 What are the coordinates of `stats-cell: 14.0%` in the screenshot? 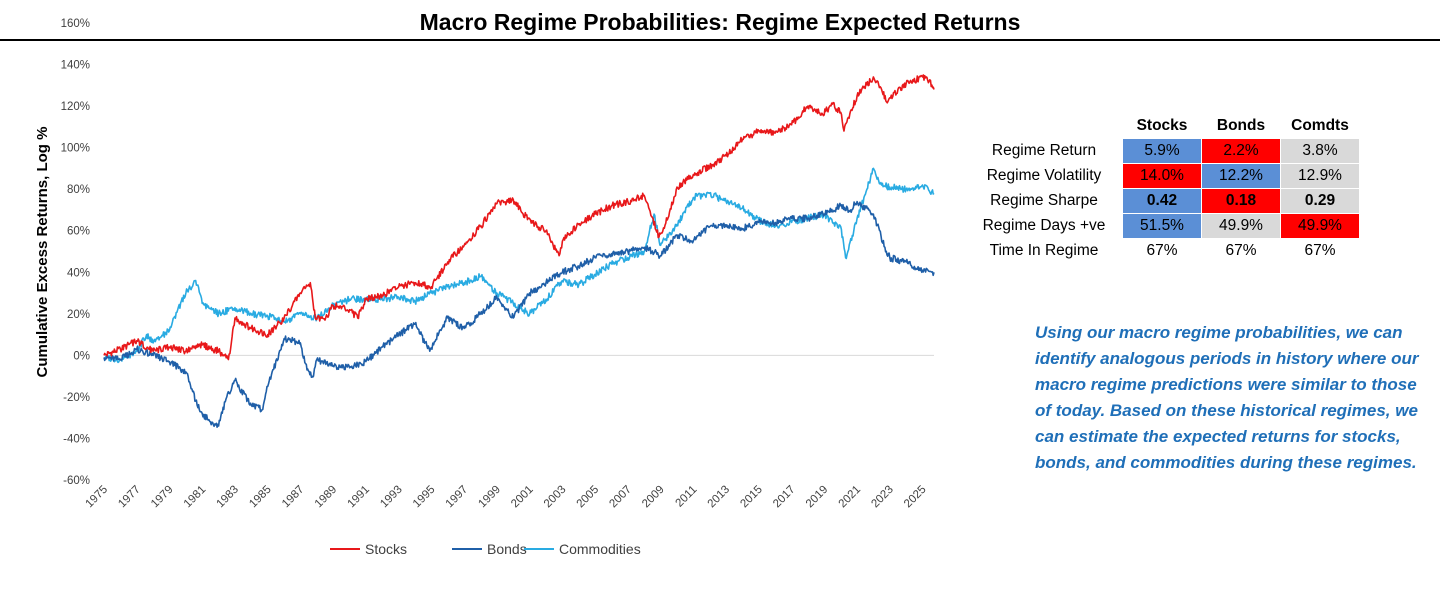 It's located at (1162, 176).